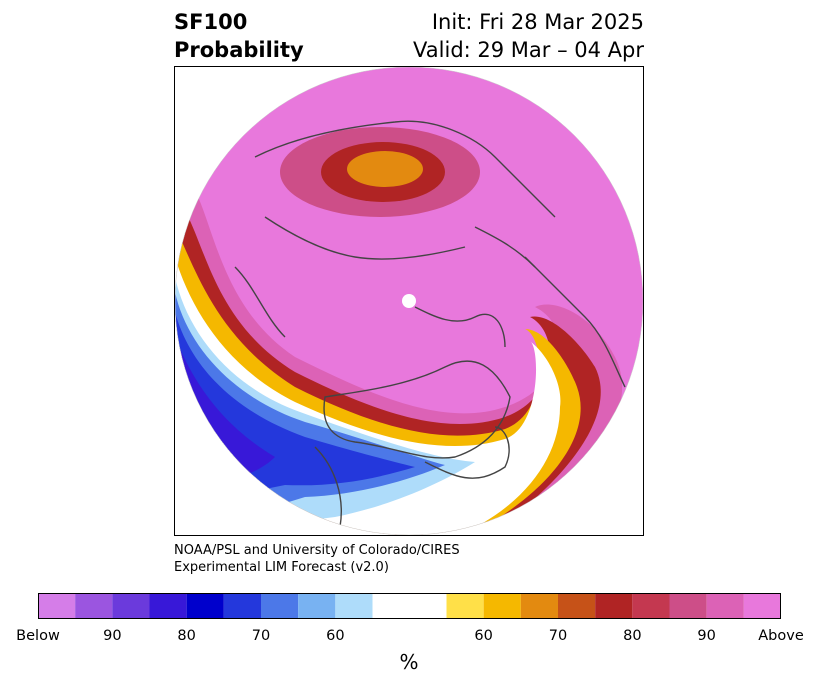 The image size is (819, 686). What do you see at coordinates (38, 636) in the screenshot?
I see `colorbar-tick-label: Below` at bounding box center [38, 636].